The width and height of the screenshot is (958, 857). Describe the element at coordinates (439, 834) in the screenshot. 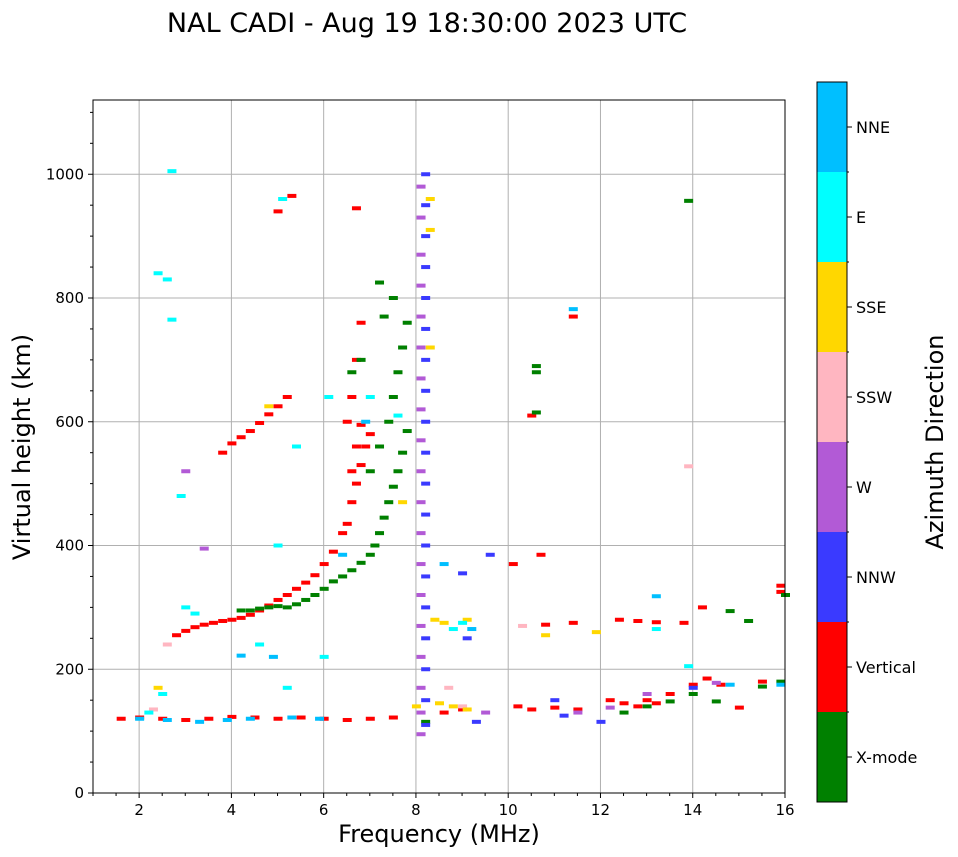

I see `x-axis-label: Frequency (MHz)` at that location.